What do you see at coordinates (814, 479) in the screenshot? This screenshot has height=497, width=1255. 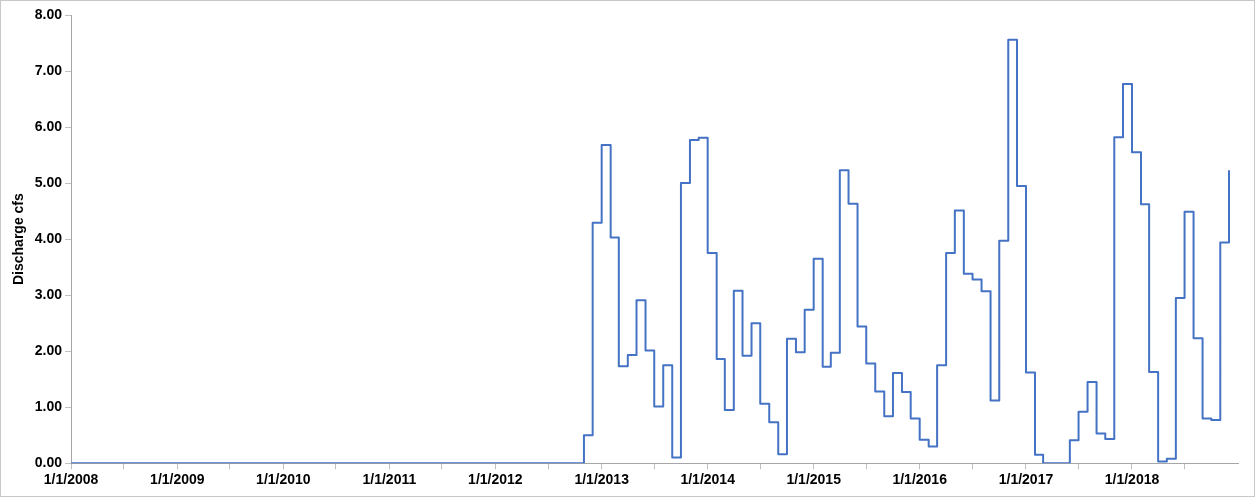 I see `x-tick-label: 1/1/2015` at bounding box center [814, 479].